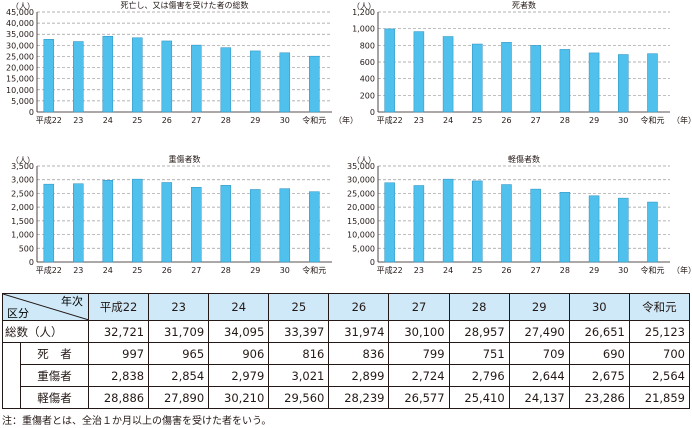 The height and width of the screenshot is (428, 692). I want to click on corner-year-label: 年次, so click(72, 301).